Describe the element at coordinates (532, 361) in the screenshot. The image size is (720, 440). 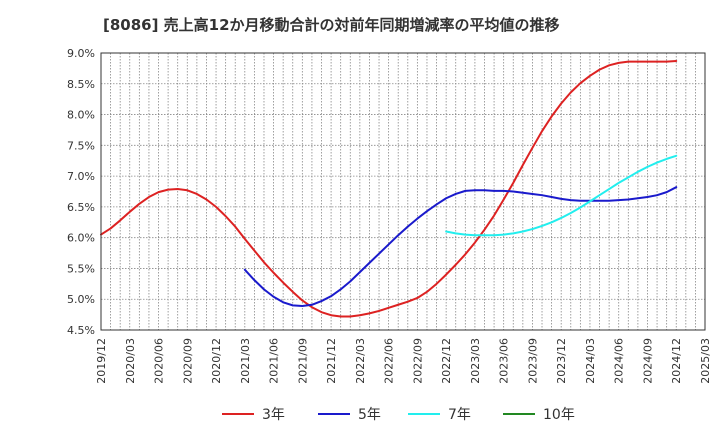
I see `x-tick-label: 2023/09` at that location.